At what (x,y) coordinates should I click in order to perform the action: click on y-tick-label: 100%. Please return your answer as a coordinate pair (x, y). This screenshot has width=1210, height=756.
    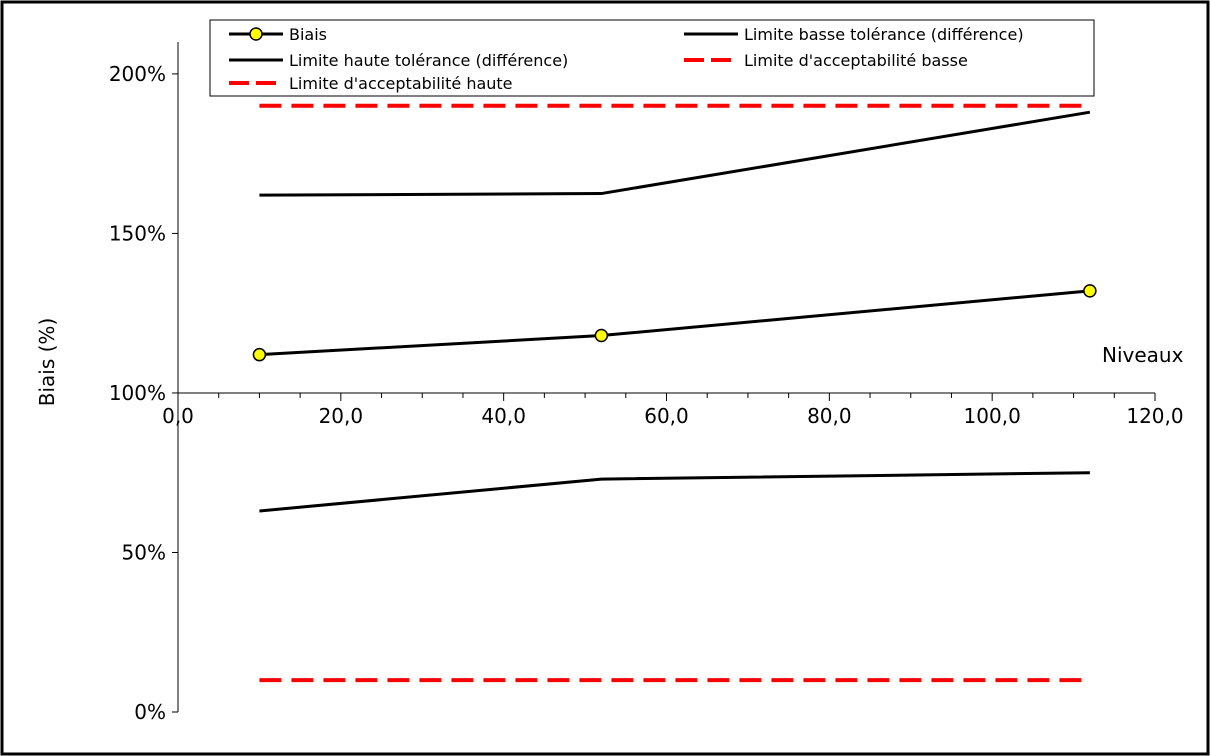
    Looking at the image, I should click on (137, 393).